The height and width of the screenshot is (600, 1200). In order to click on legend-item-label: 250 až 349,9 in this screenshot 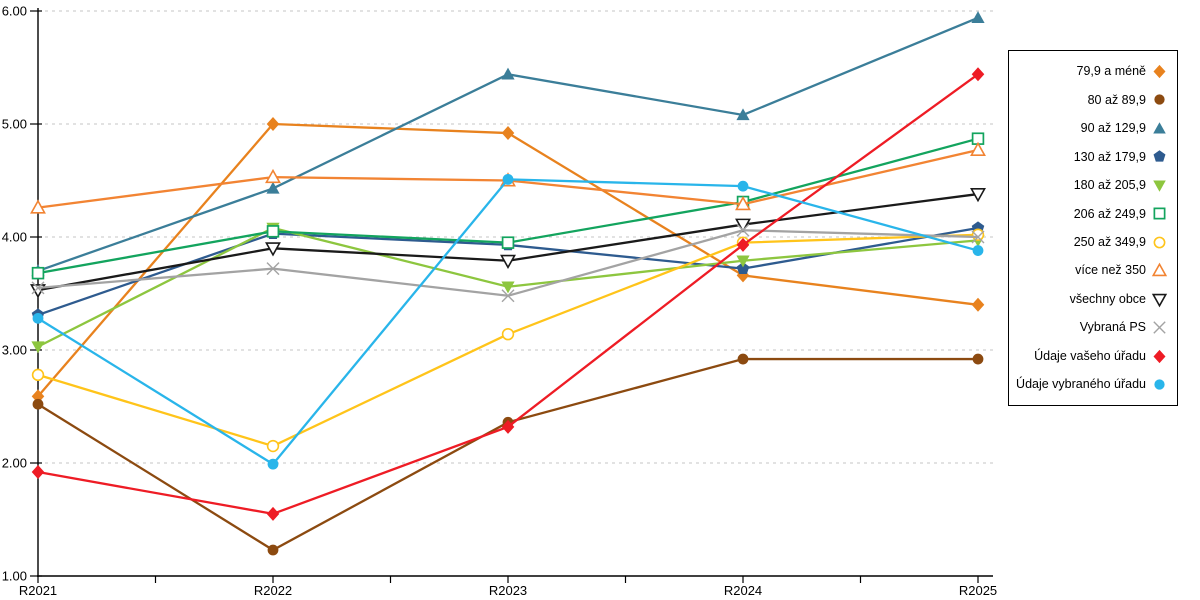, I will do `click(1109, 241)`.